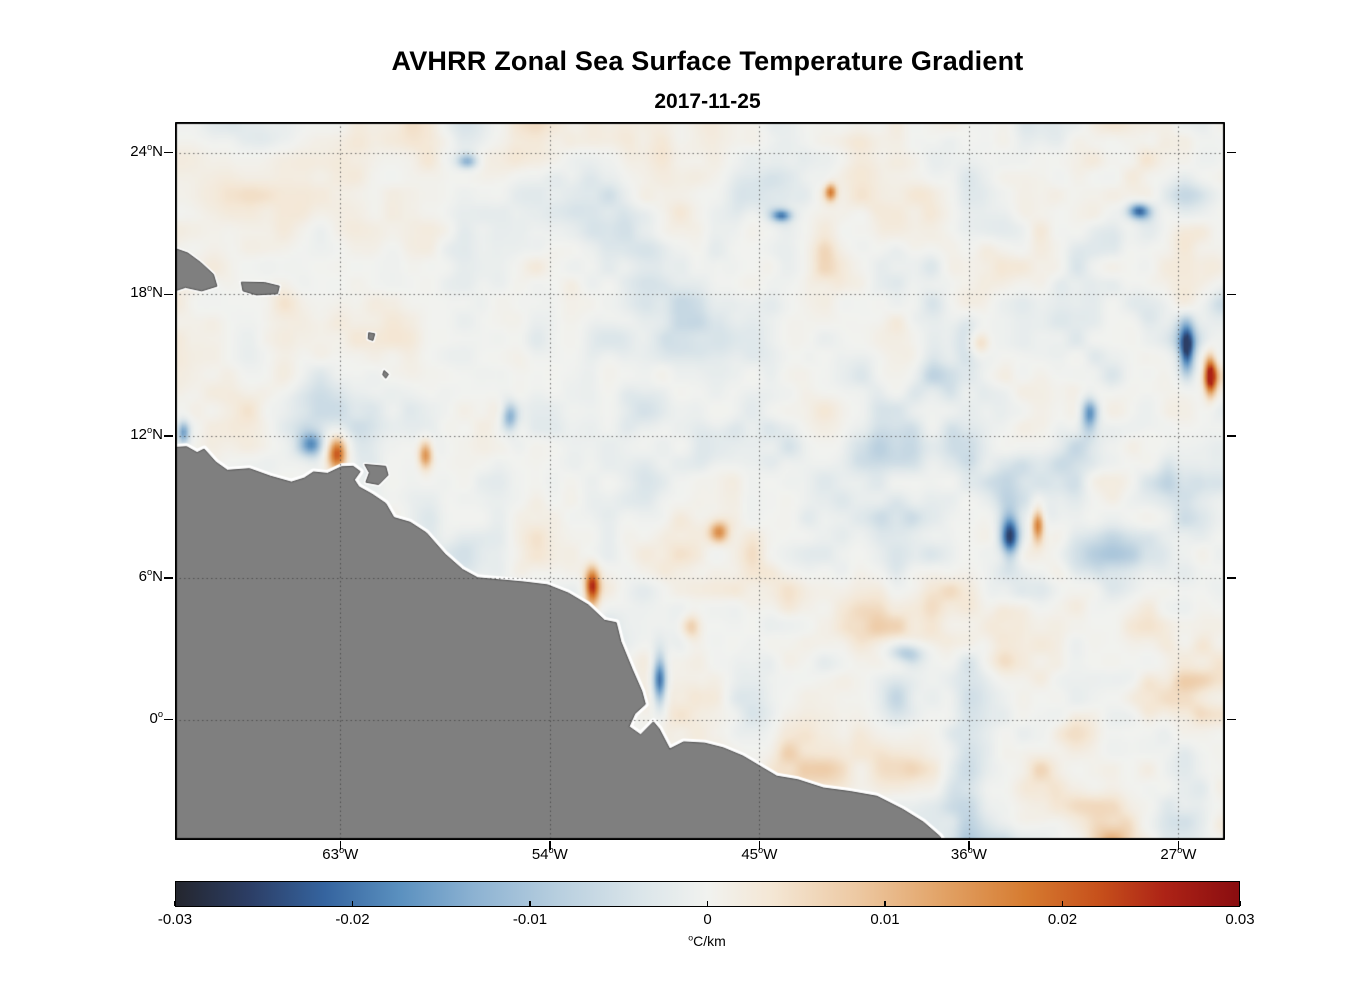  What do you see at coordinates (885, 919) in the screenshot?
I see `colorbar-tick-label: 0.01` at bounding box center [885, 919].